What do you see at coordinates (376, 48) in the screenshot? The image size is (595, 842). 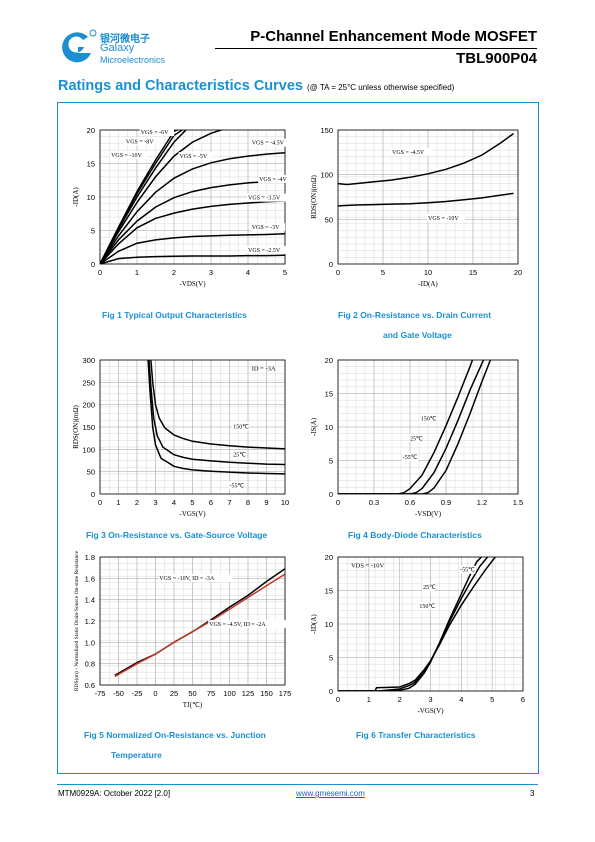 I see `header-rule` at bounding box center [376, 48].